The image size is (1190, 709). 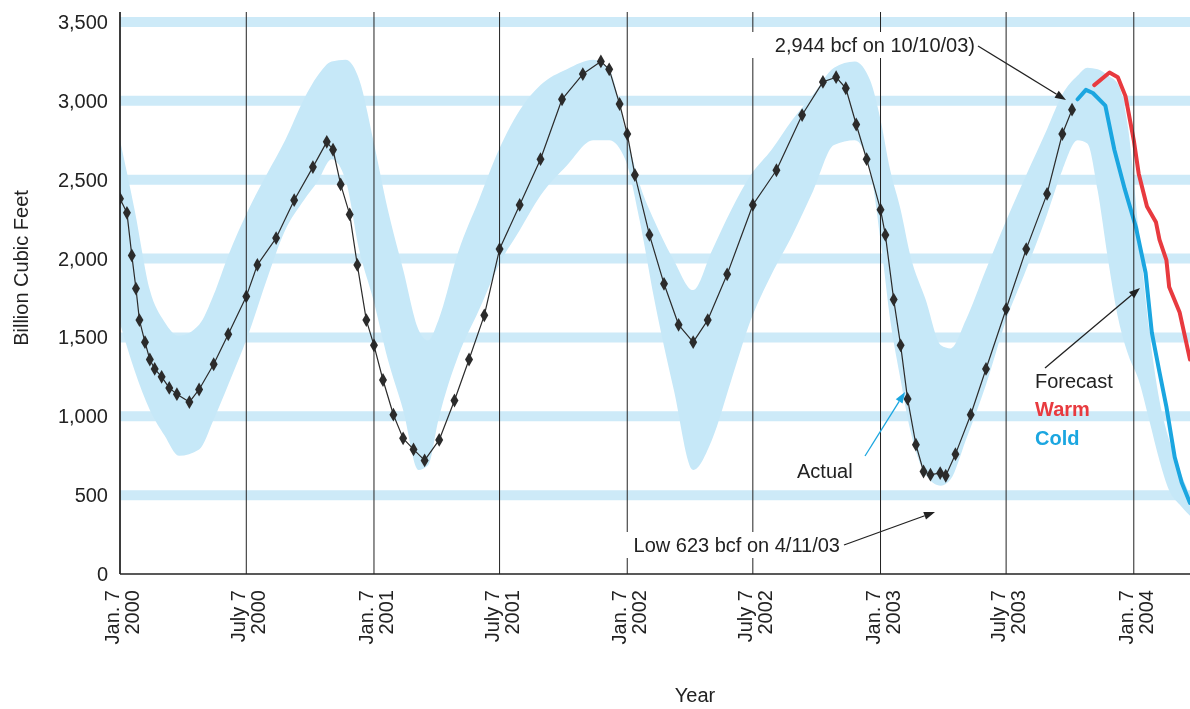 I want to click on x-tick-label: Jan. 7 2000, so click(x=122, y=617).